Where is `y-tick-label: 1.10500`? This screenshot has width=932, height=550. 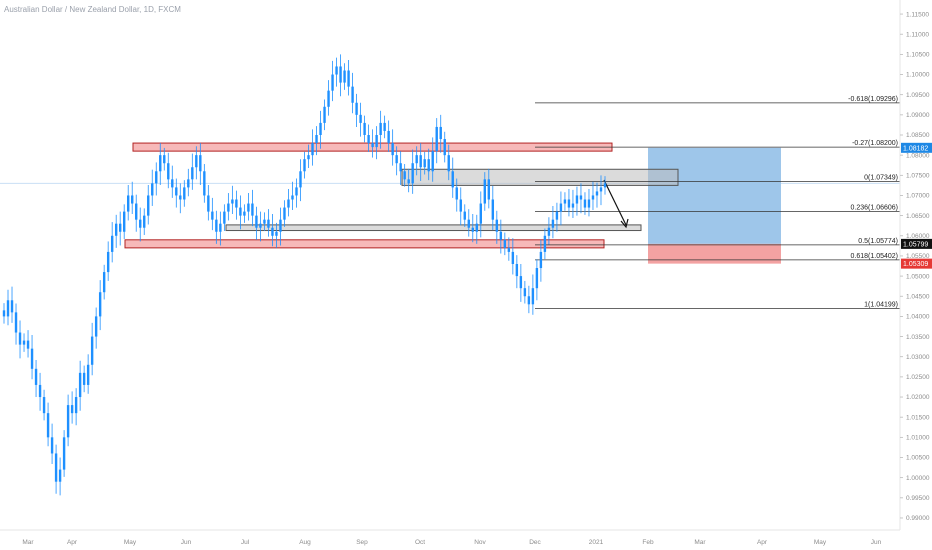
y-tick-label: 1.10500 is located at coordinates (918, 55).